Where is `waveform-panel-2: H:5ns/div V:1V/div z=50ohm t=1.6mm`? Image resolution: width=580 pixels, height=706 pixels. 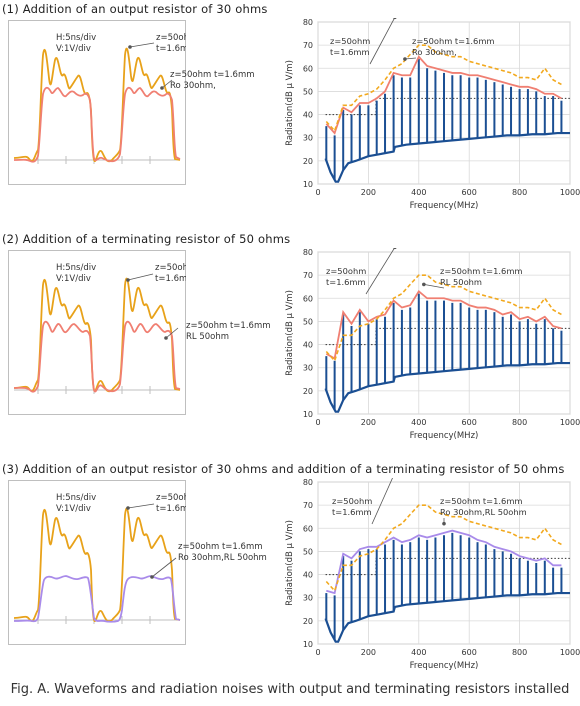 waveform-panel-2: H:5ns/div V:1V/div z=50ohm t=1.6mm is located at coordinates (97, 332).